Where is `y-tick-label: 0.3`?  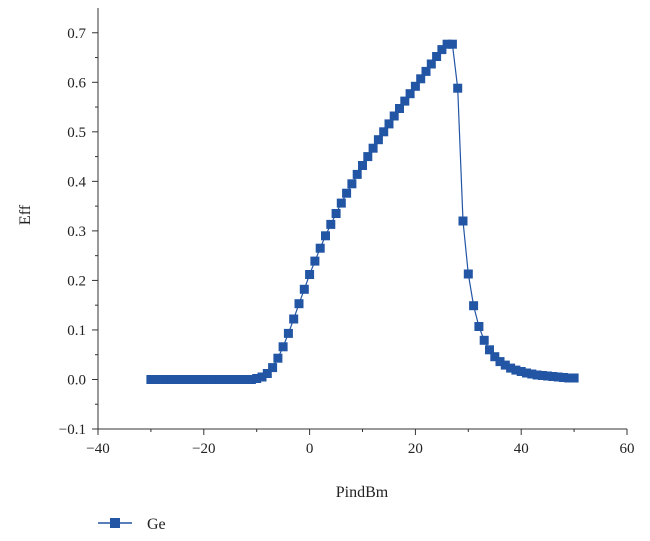 y-tick-label: 0.3 is located at coordinates (76, 232).